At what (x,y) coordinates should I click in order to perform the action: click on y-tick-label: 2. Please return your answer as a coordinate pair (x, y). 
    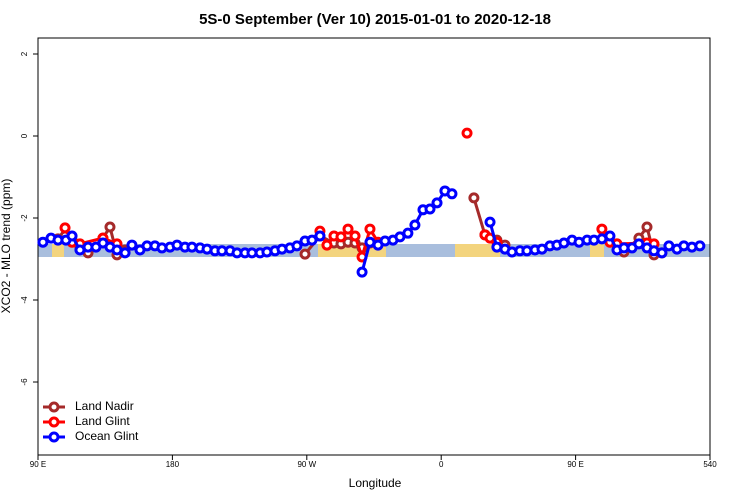
    Looking at the image, I should click on (24, 53).